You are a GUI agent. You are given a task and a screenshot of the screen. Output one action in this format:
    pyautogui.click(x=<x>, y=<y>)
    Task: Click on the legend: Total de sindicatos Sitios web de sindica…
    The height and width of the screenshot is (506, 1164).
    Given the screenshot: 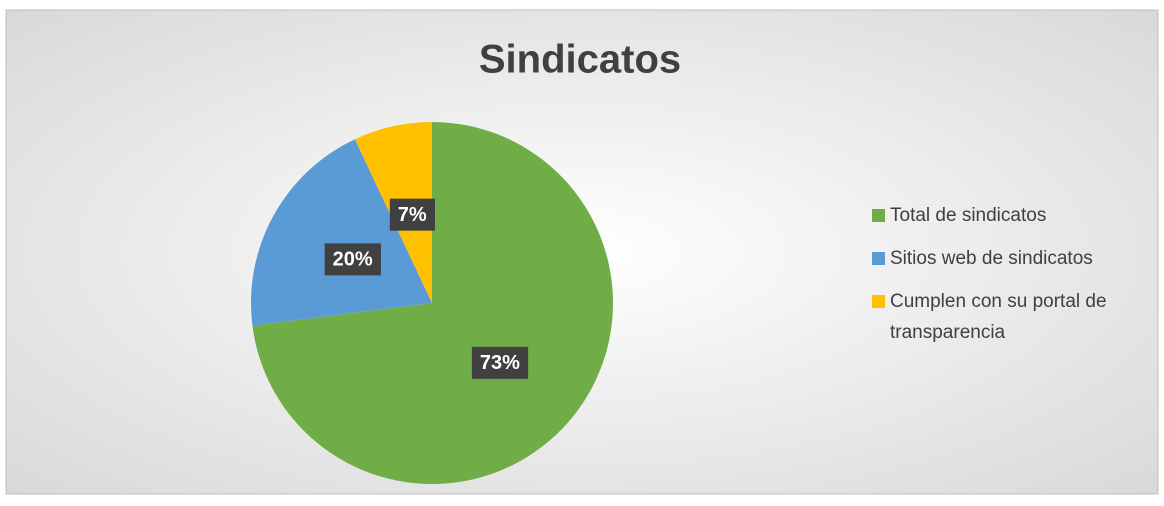 What is the action you would take?
    pyautogui.click(x=1012, y=280)
    